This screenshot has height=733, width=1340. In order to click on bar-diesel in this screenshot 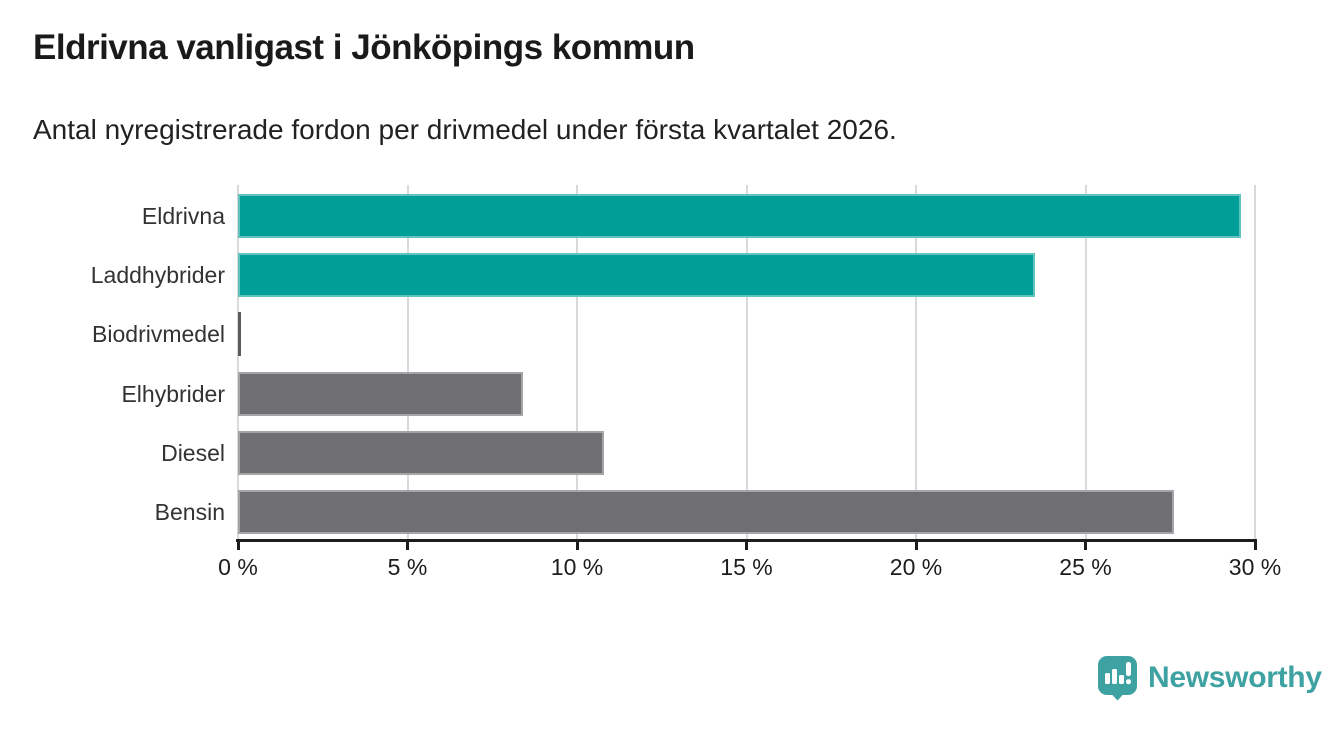, I will do `click(421, 452)`.